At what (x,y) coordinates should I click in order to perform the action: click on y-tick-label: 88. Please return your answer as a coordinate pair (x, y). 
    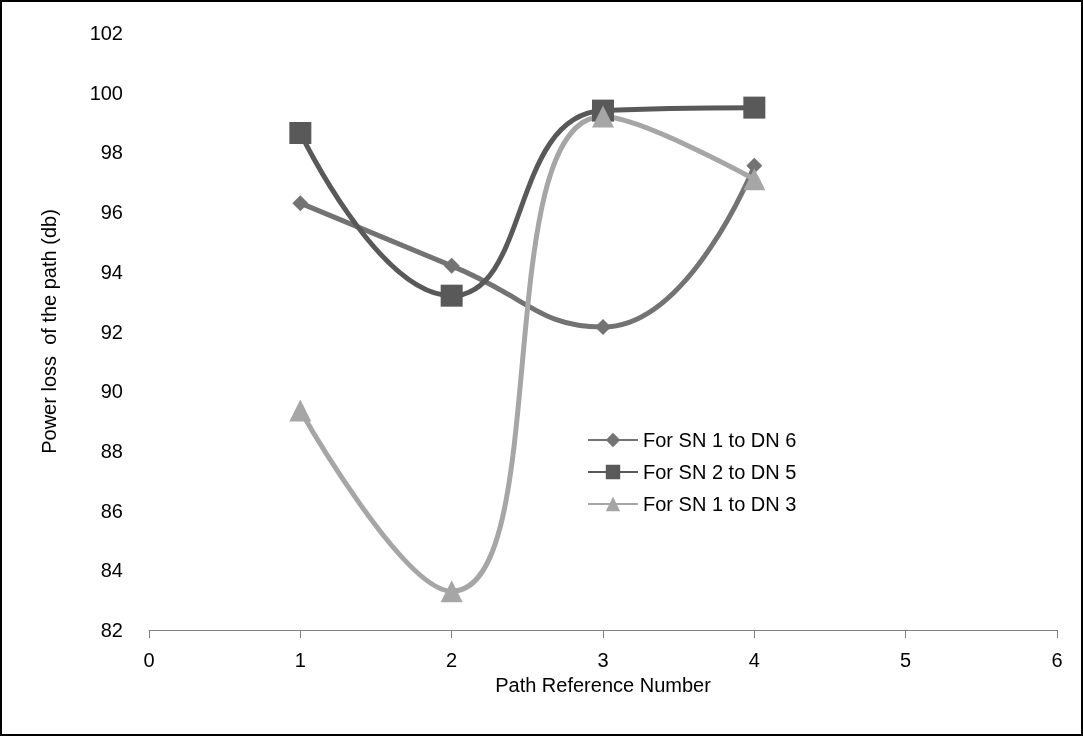
    Looking at the image, I should click on (111, 450).